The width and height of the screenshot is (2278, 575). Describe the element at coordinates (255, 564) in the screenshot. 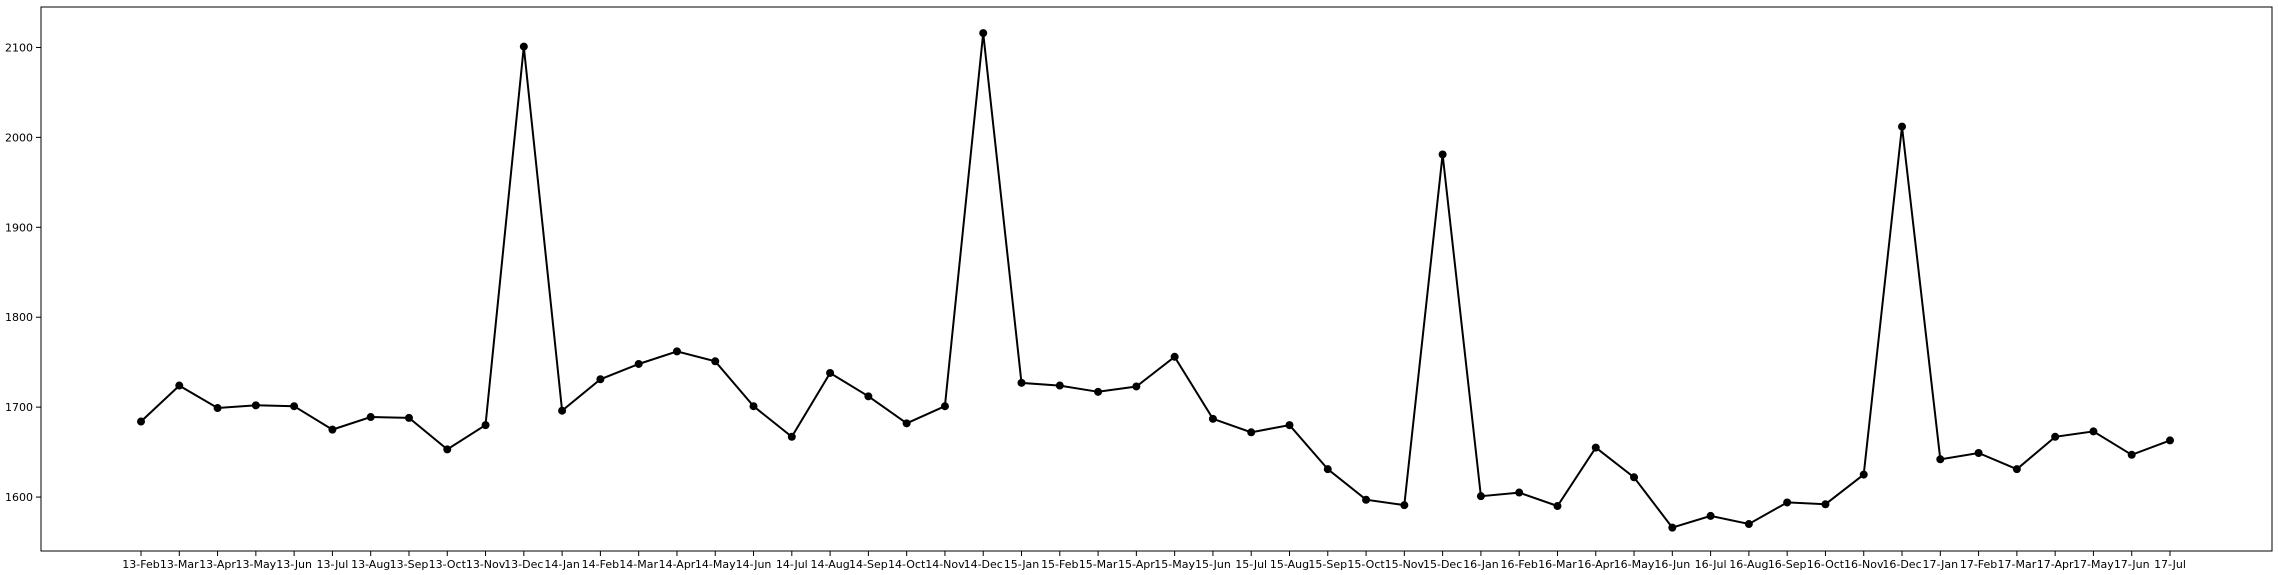

I see `x-tick-label: 13-May` at that location.